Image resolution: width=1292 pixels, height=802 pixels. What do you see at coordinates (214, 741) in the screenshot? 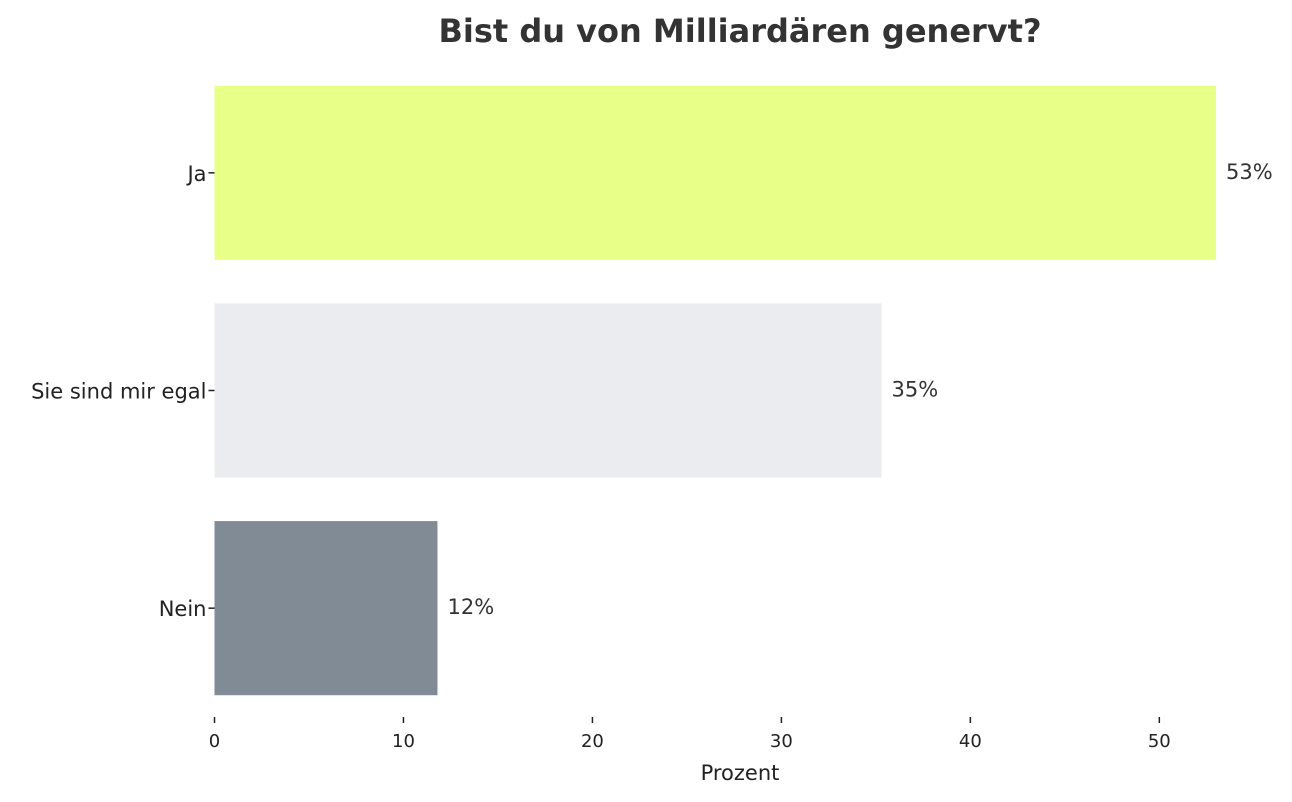
I see `x-tick-label-0: 0` at bounding box center [214, 741].